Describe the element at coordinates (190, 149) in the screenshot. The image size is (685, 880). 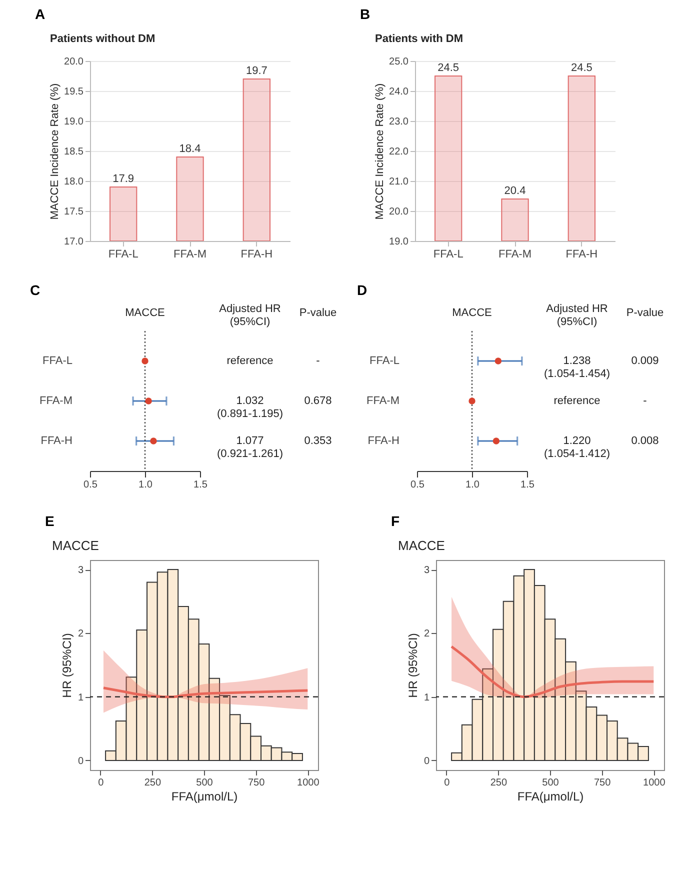
I see `data-label: 18.4` at that location.